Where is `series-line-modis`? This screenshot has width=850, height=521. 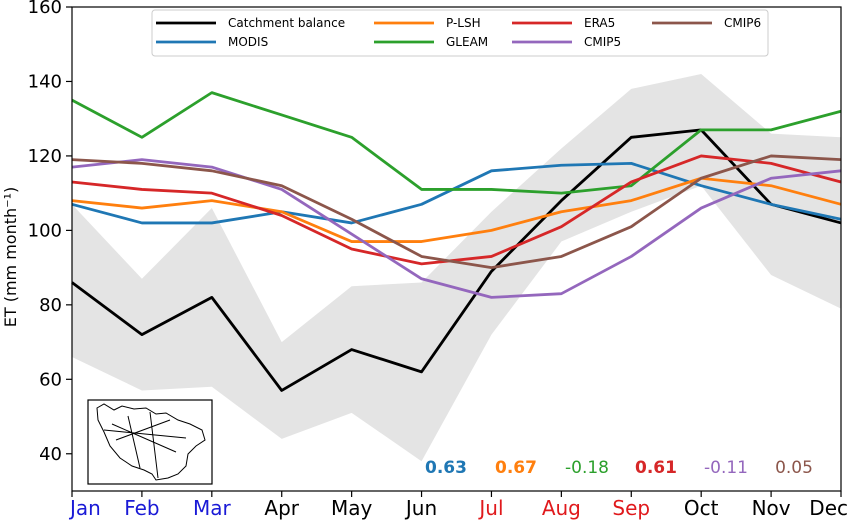
series-line-modis is located at coordinates (456, 193).